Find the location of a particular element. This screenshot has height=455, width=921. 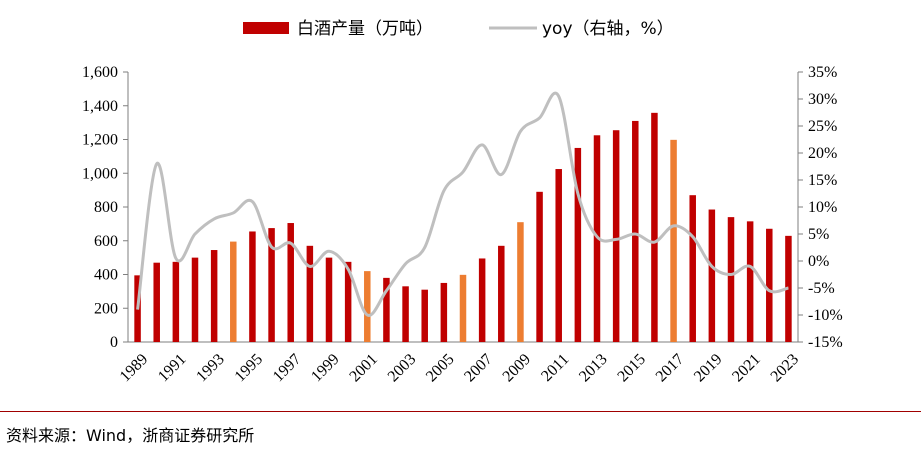

x-tick-label: 2005 is located at coordinates (440, 368).